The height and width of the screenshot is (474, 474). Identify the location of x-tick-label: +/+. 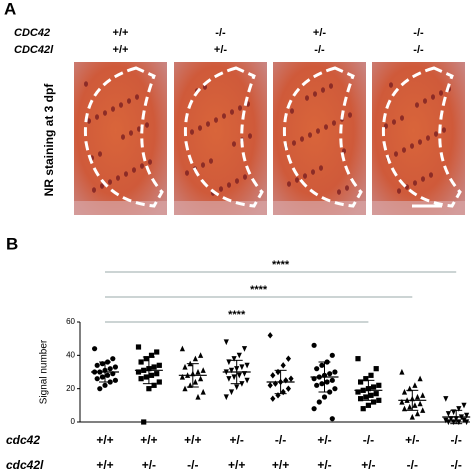
(104, 465).